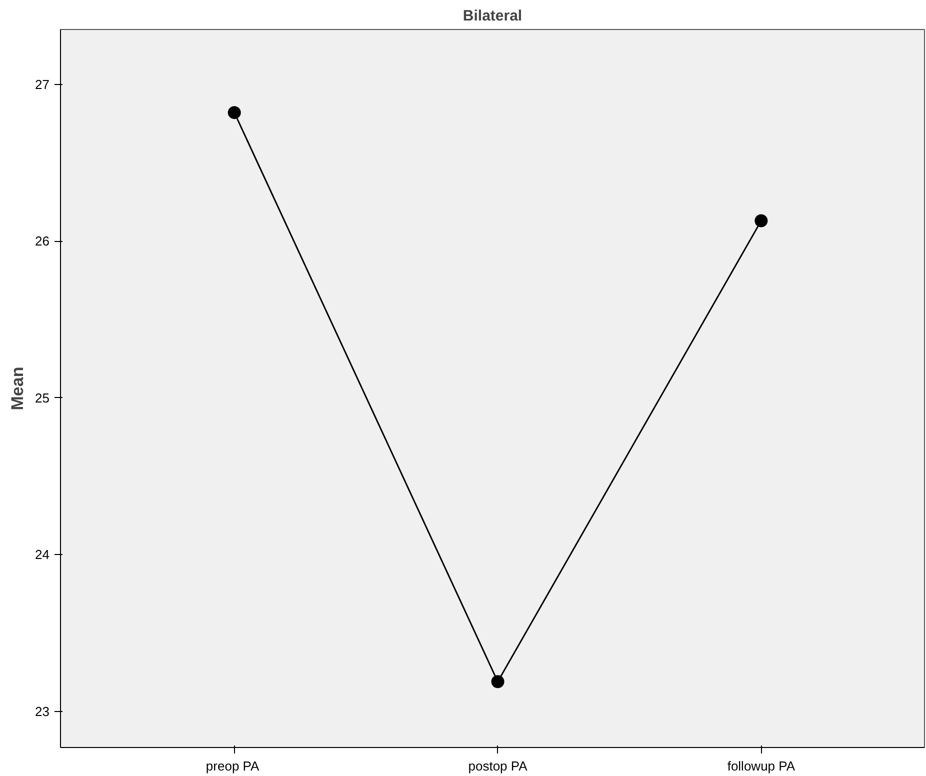  I want to click on chart-title: Bilateral, so click(492, 16).